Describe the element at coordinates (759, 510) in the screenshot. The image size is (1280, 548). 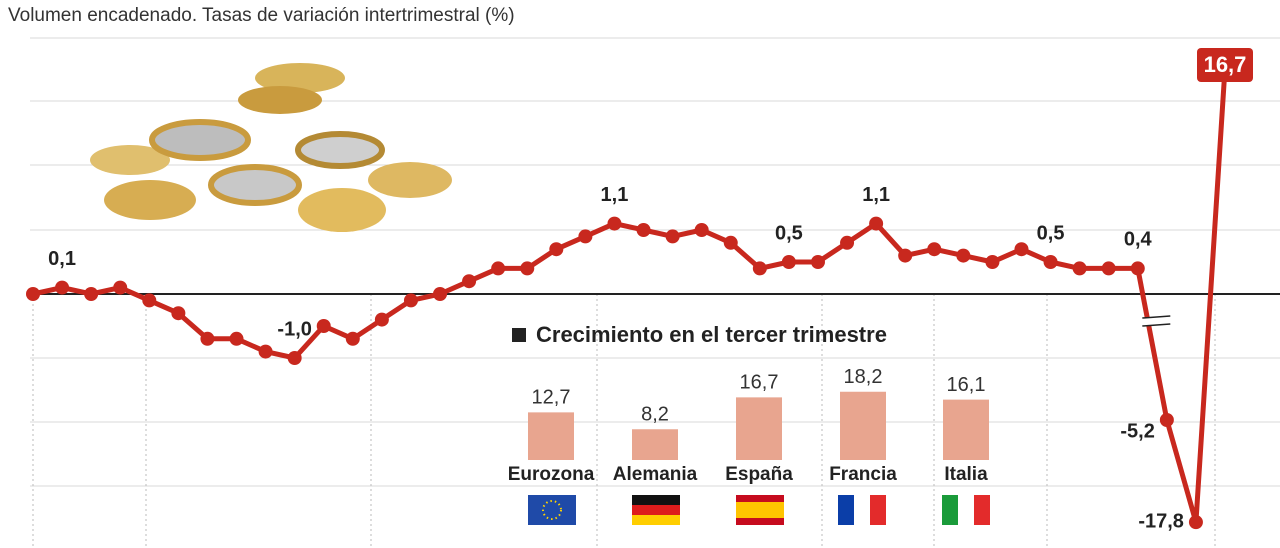
I see `flags` at that location.